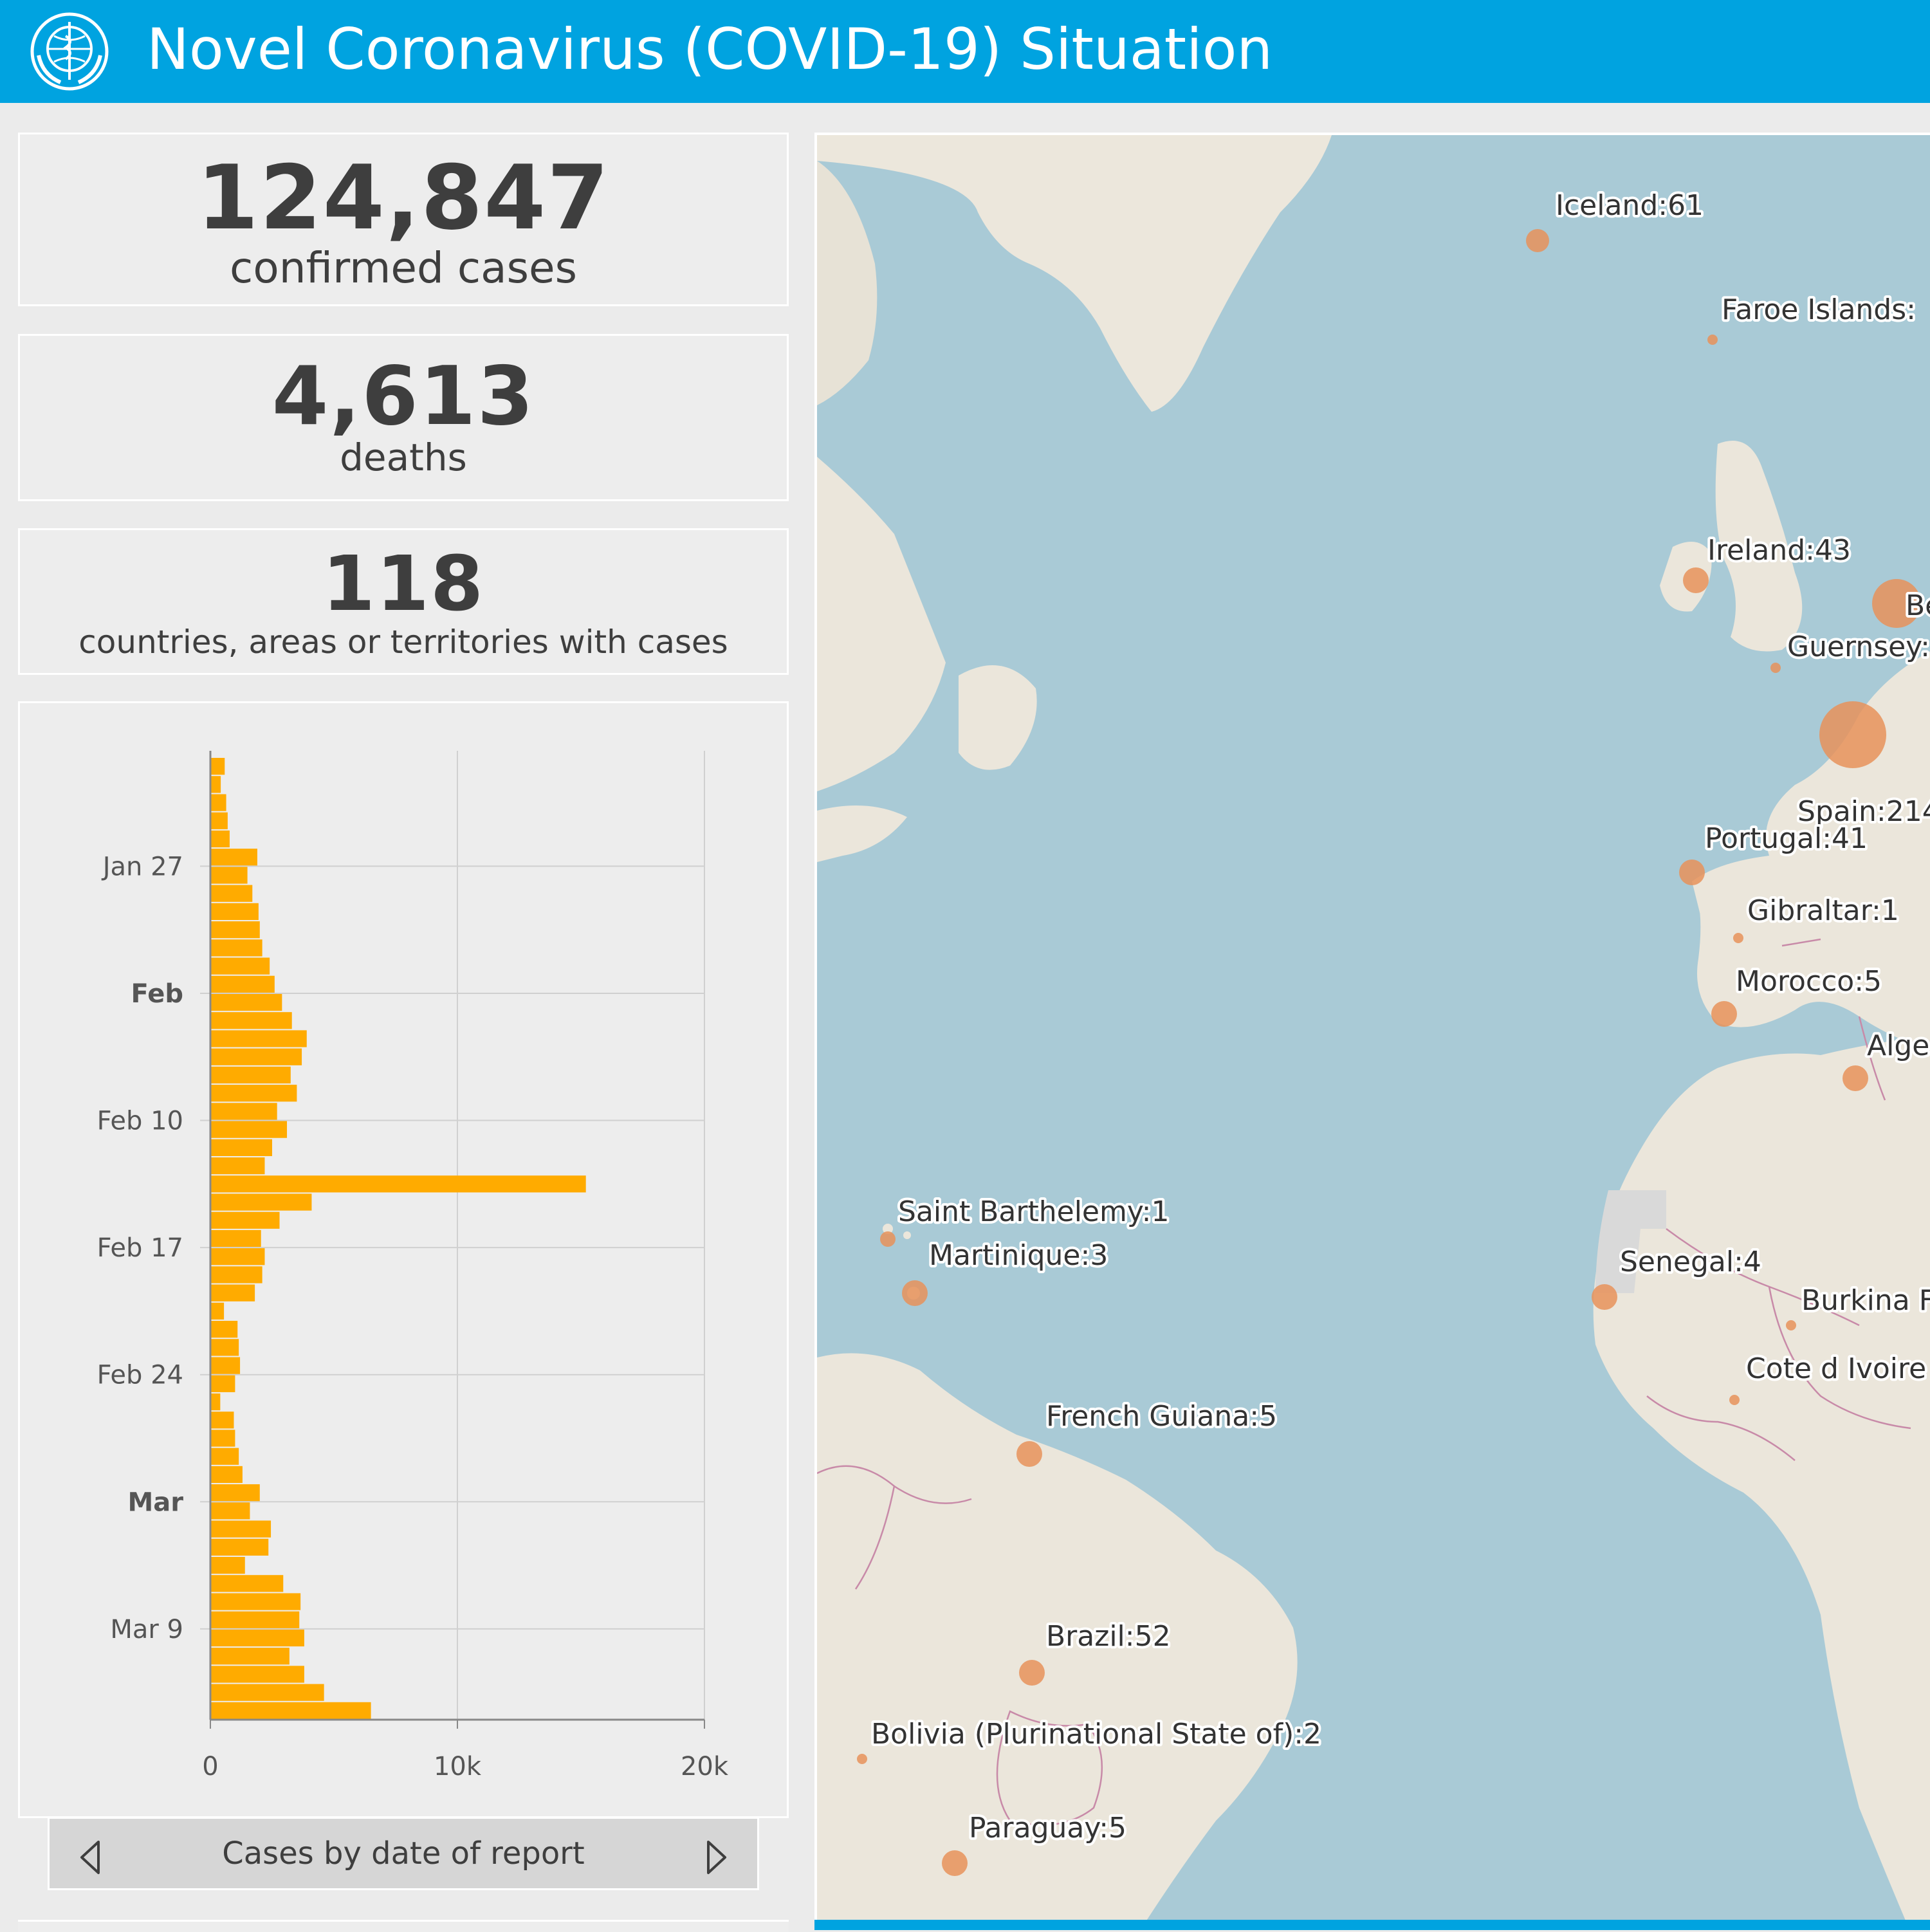  Describe the element at coordinates (403, 583) in the screenshot. I see `countries-value: 118` at that location.